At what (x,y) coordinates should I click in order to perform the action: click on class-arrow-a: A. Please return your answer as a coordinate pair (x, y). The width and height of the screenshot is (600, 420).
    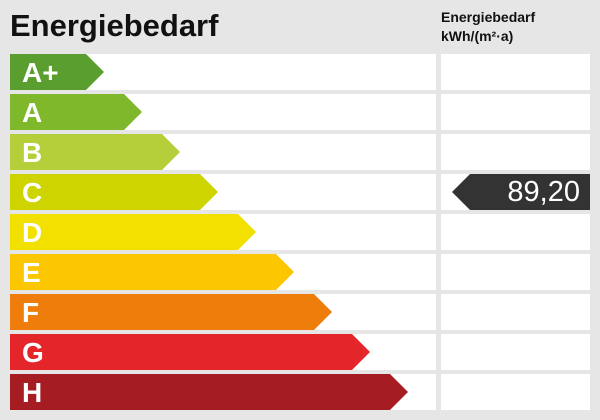
    Looking at the image, I should click on (76, 112).